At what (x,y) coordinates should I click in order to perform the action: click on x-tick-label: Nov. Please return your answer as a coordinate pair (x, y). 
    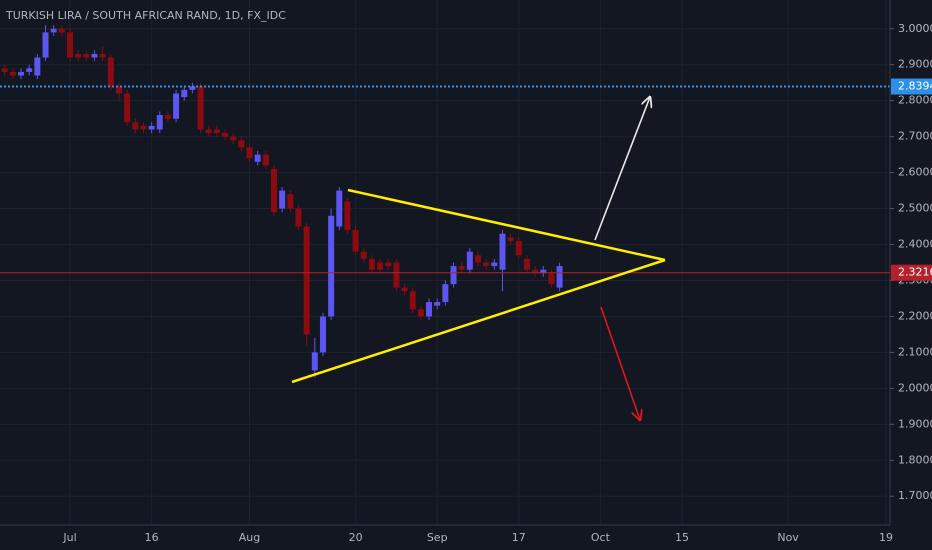
    Looking at the image, I should click on (788, 537).